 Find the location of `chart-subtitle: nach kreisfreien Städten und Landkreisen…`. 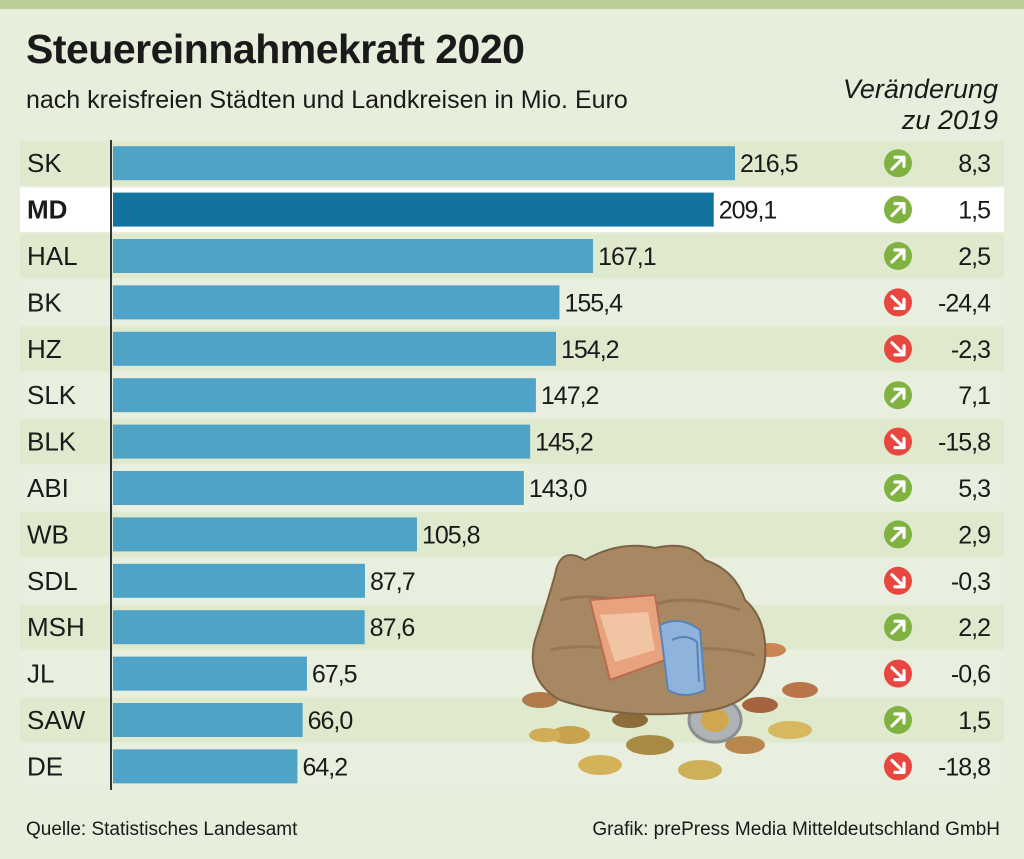

chart-subtitle: nach kreisfreien Städten und Landkreisen… is located at coordinates (327, 100).